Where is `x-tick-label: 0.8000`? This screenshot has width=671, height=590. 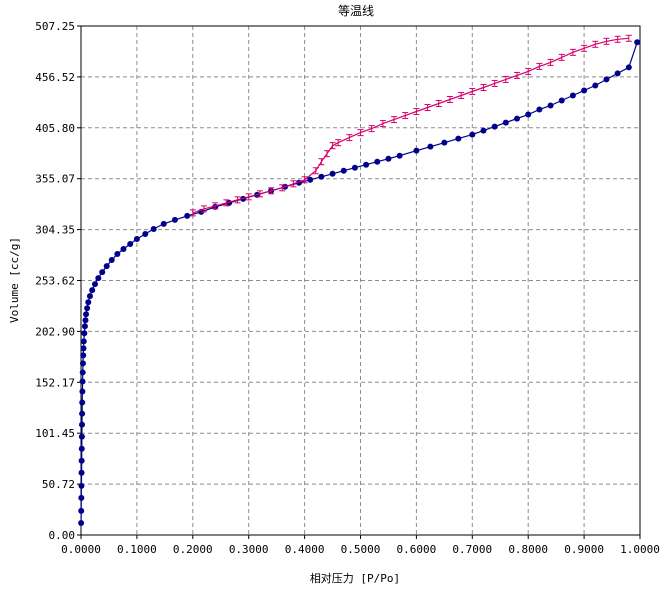
x-tick-label: 0.8000 is located at coordinates (528, 549).